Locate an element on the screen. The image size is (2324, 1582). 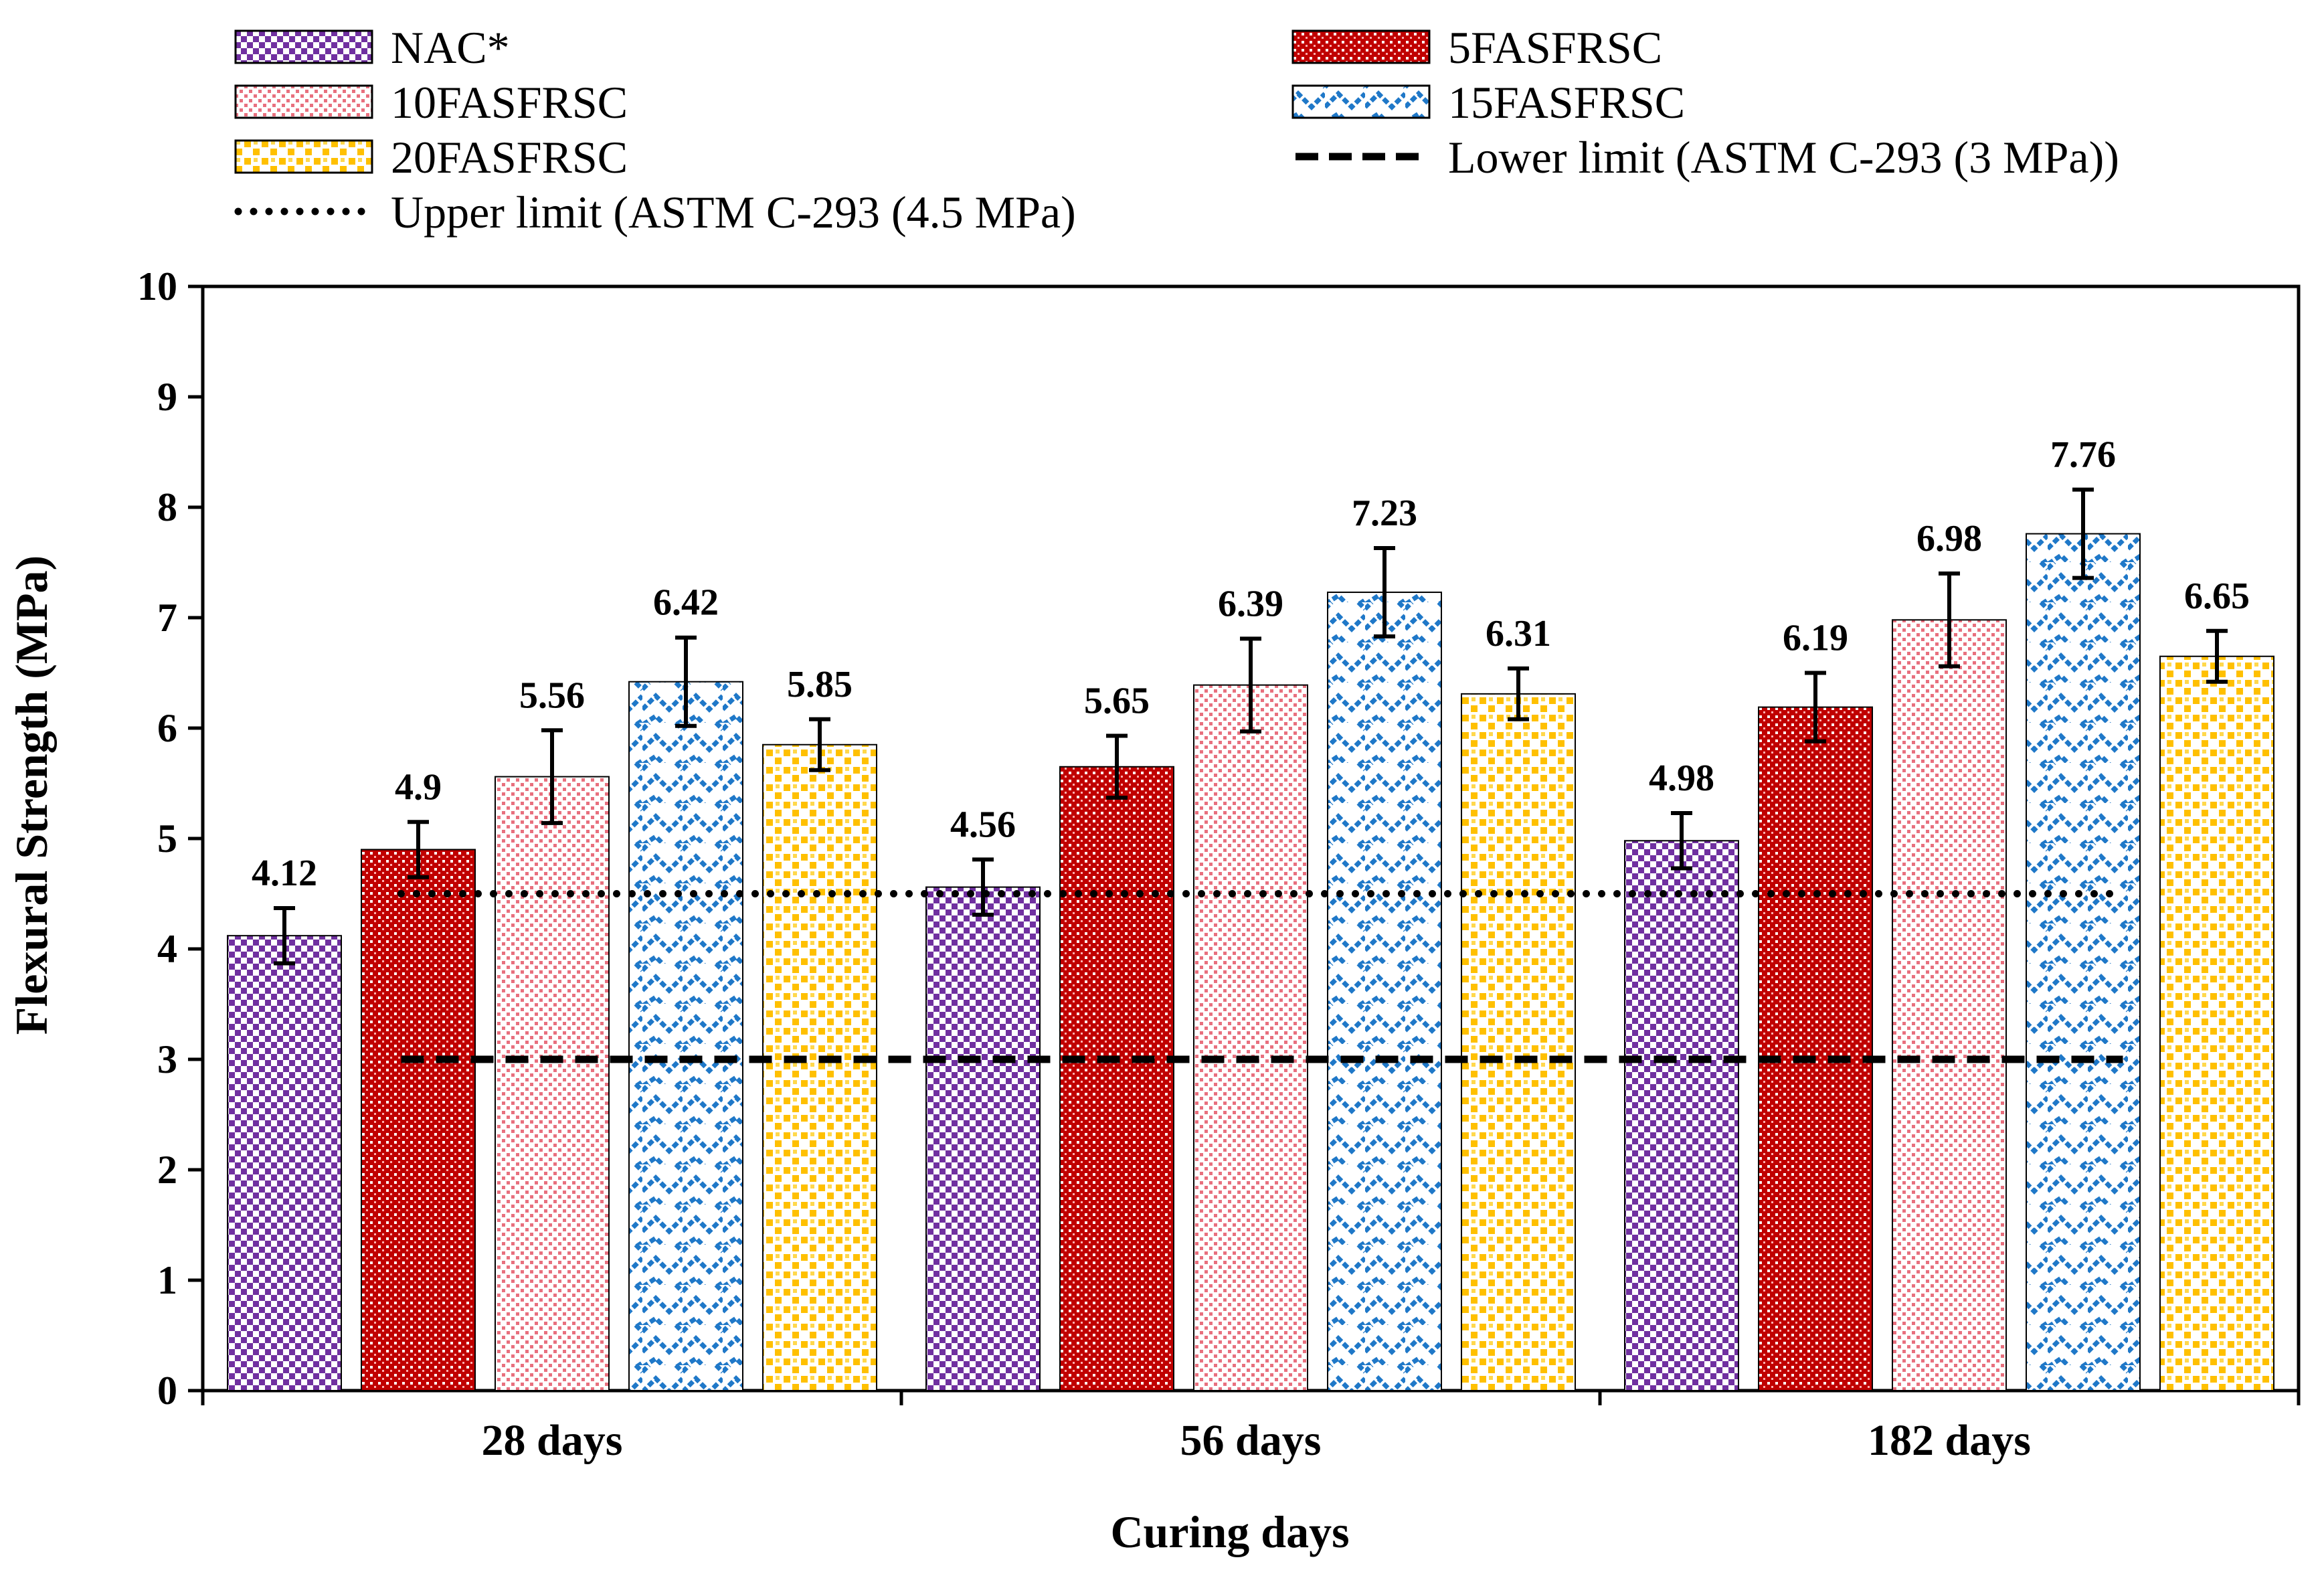
bar-20fasfrsc-182-days is located at coordinates (2216, 1023).